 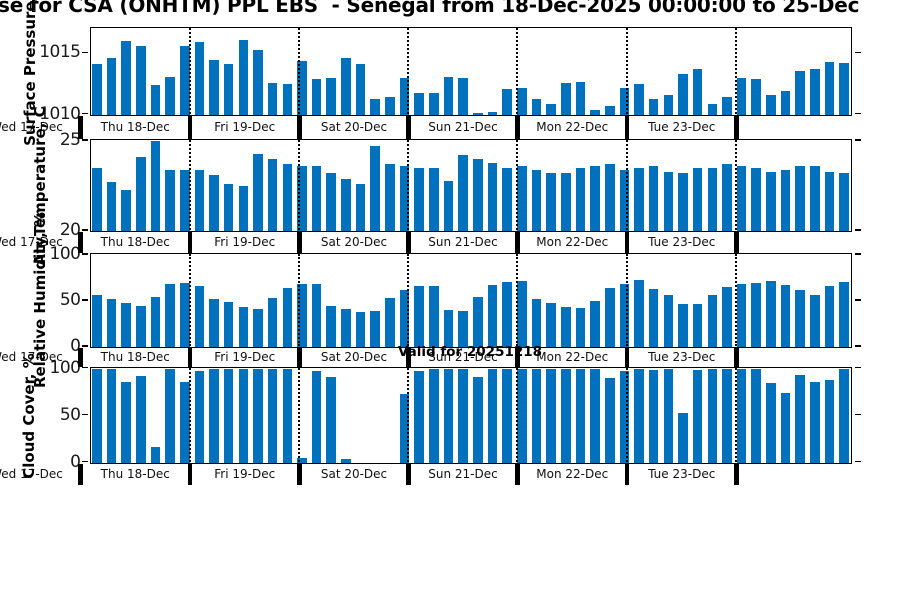 What do you see at coordinates (70, 230) in the screenshot?
I see `y-tick-label: 20` at bounding box center [70, 230].